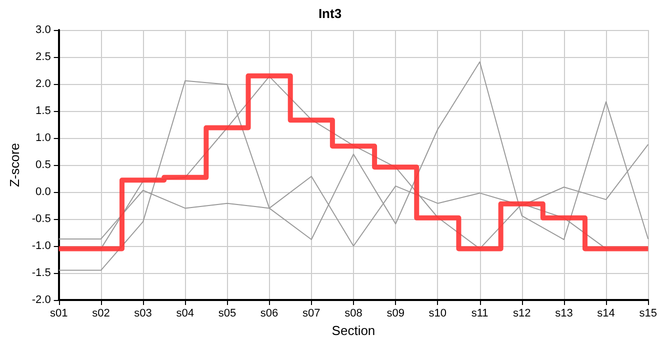 The height and width of the screenshot is (360, 660). I want to click on y-tick-label: 3.0, so click(43, 30).